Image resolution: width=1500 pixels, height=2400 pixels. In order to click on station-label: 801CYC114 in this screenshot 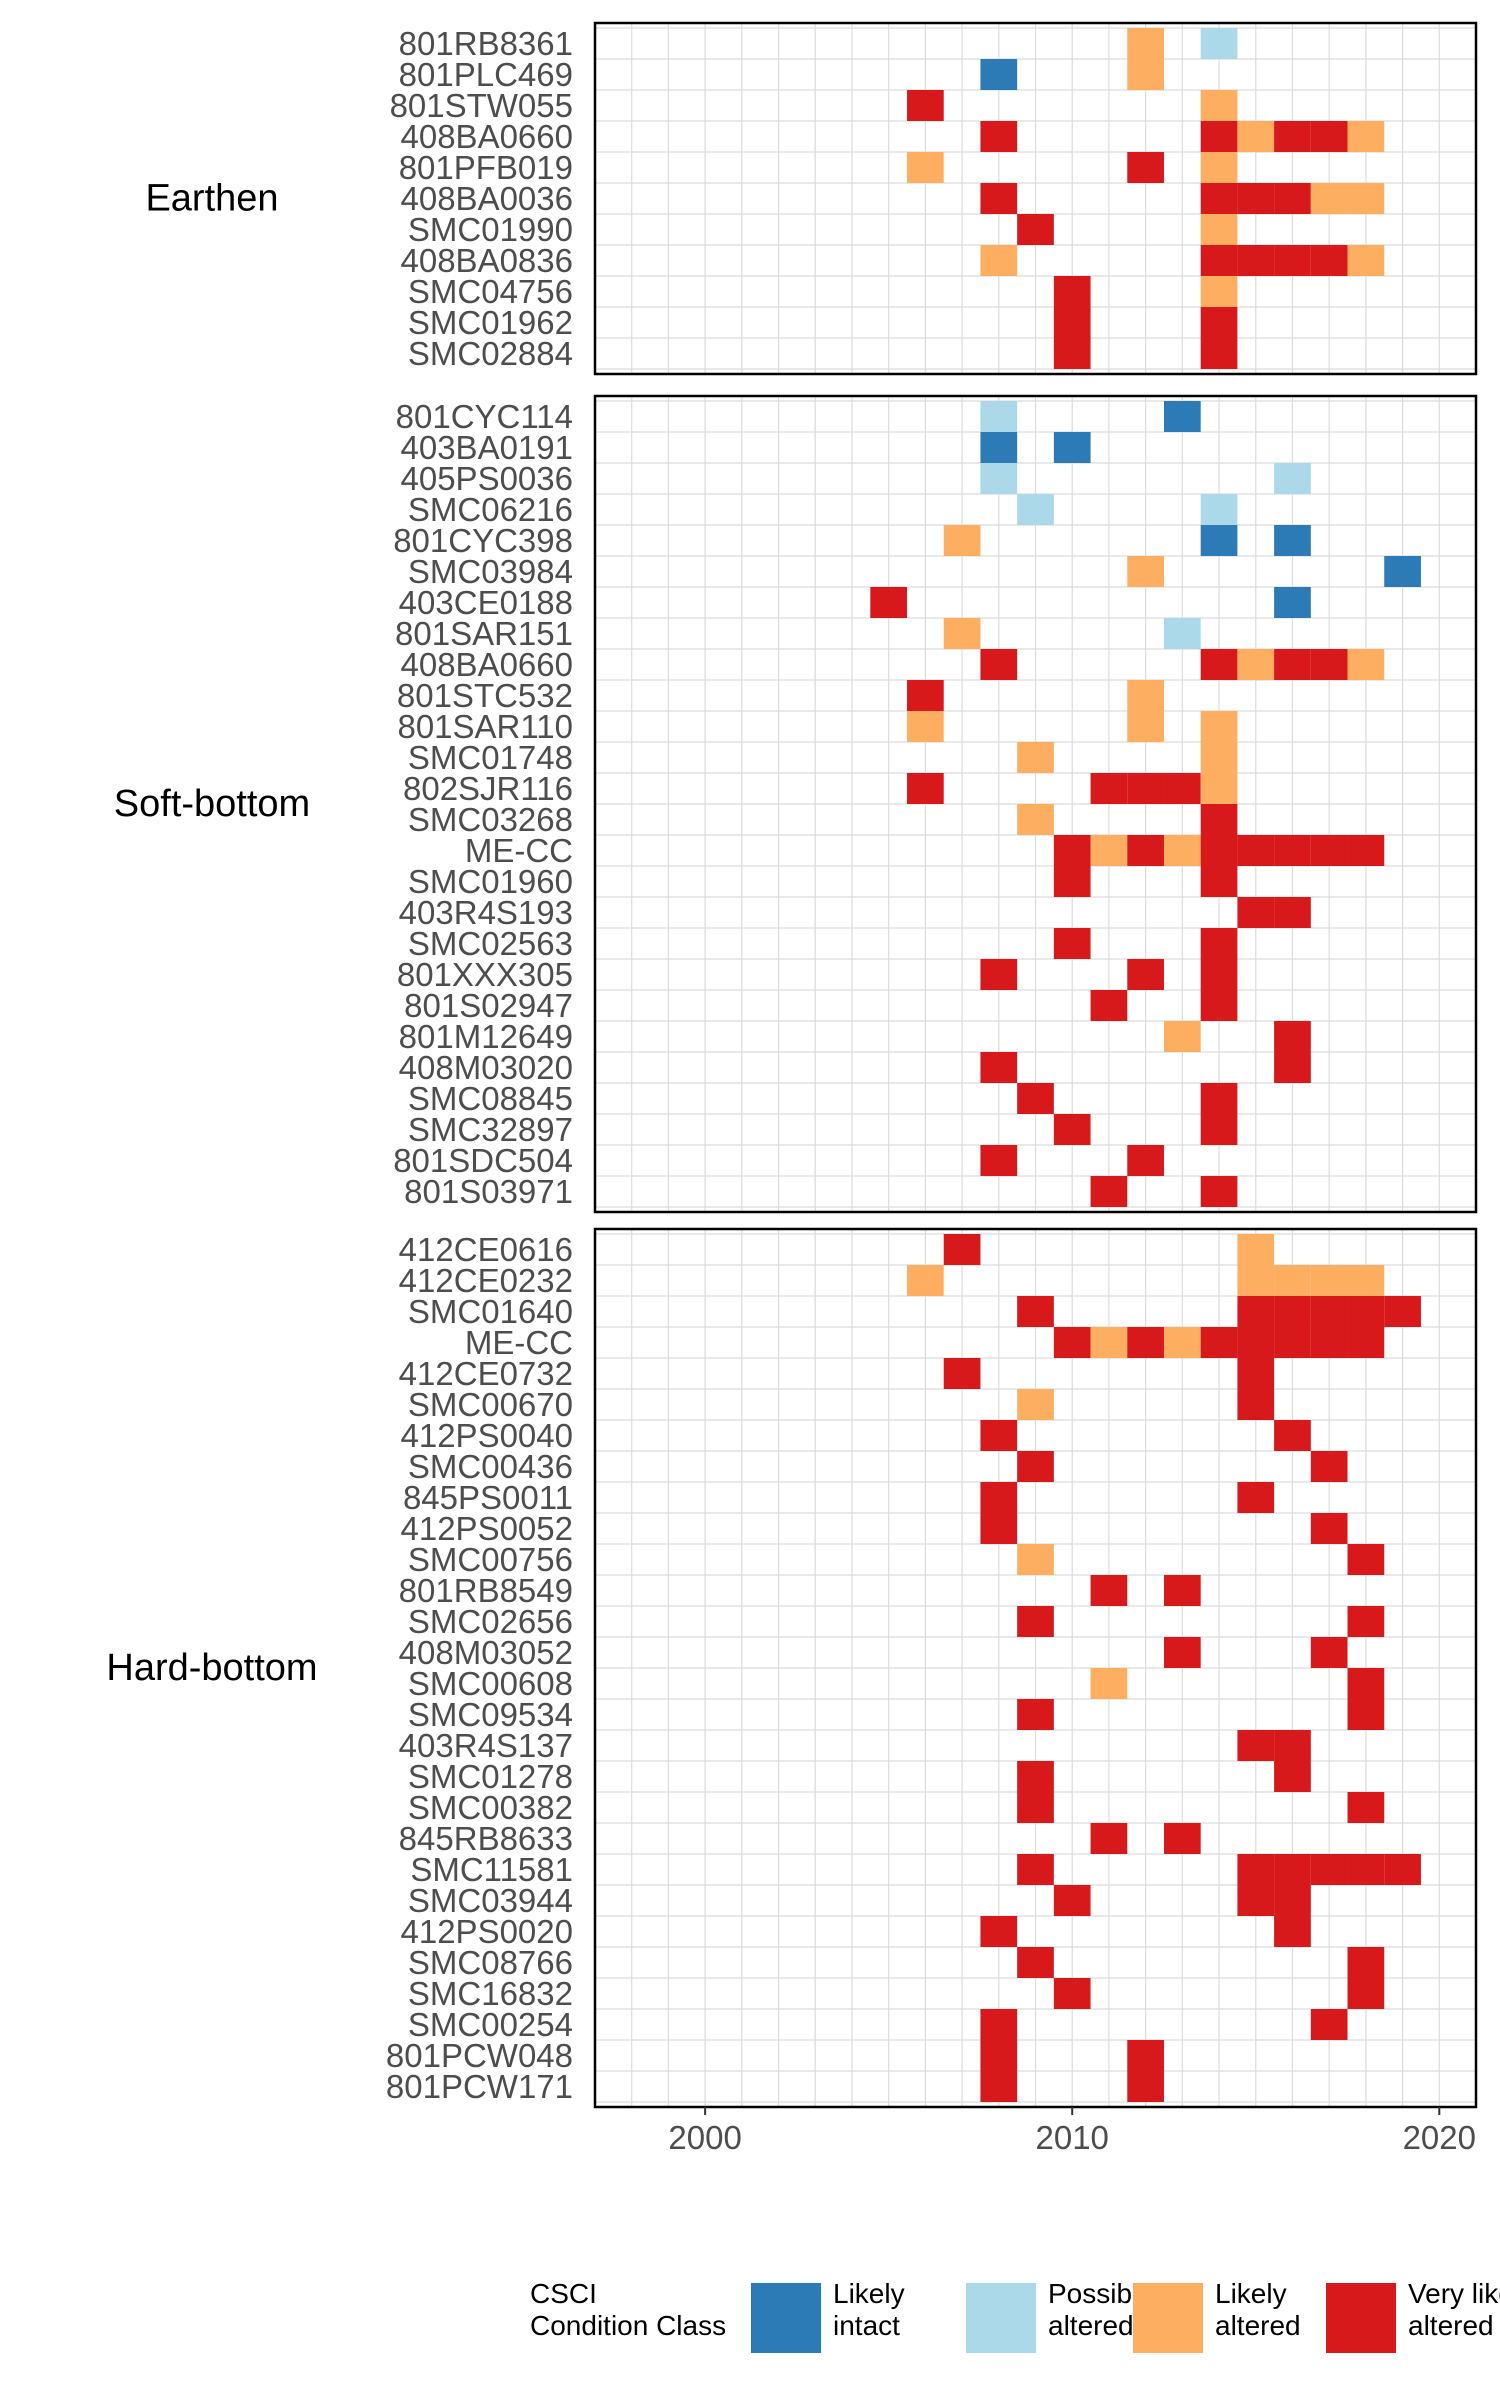, I will do `click(484, 416)`.